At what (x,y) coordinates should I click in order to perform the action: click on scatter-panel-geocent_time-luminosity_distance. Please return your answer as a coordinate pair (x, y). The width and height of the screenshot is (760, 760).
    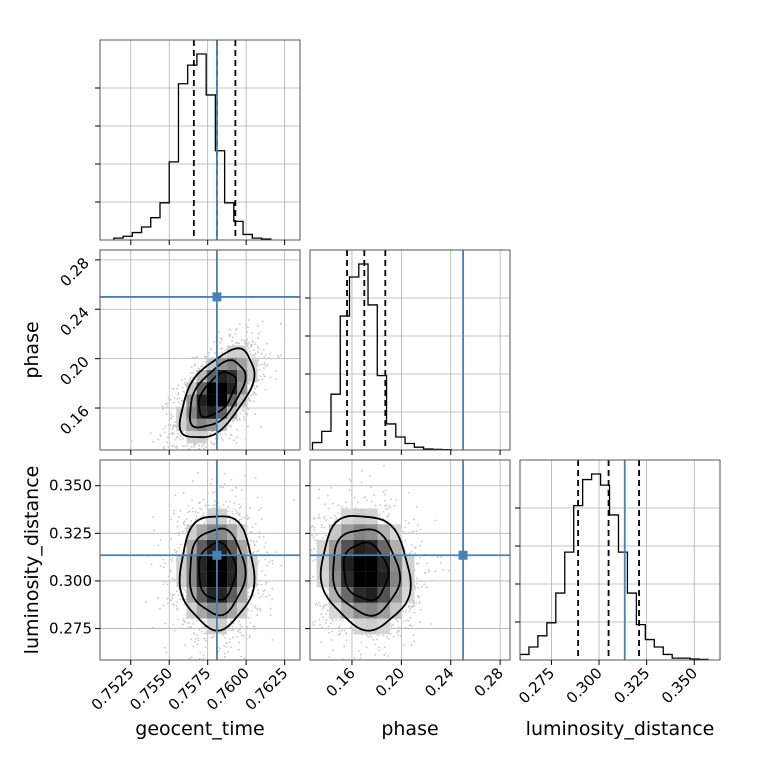
    Looking at the image, I should click on (198, 562).